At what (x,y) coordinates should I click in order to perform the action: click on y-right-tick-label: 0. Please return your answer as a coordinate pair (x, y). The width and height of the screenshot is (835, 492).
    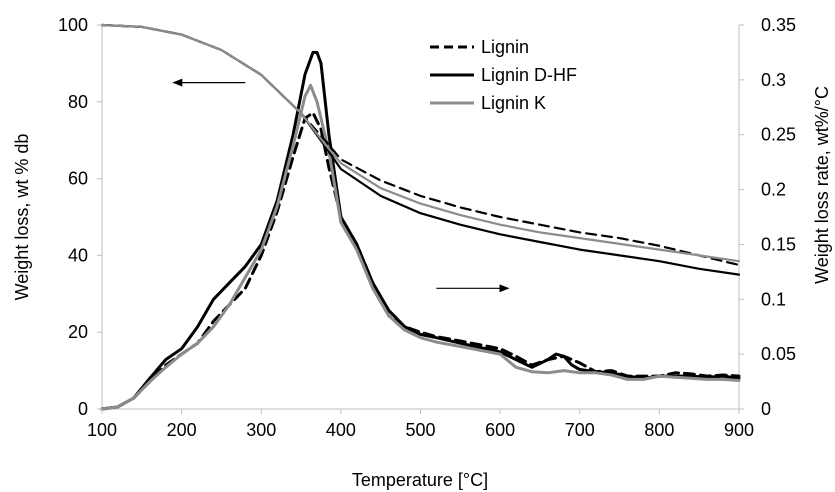
    Looking at the image, I should click on (766, 409).